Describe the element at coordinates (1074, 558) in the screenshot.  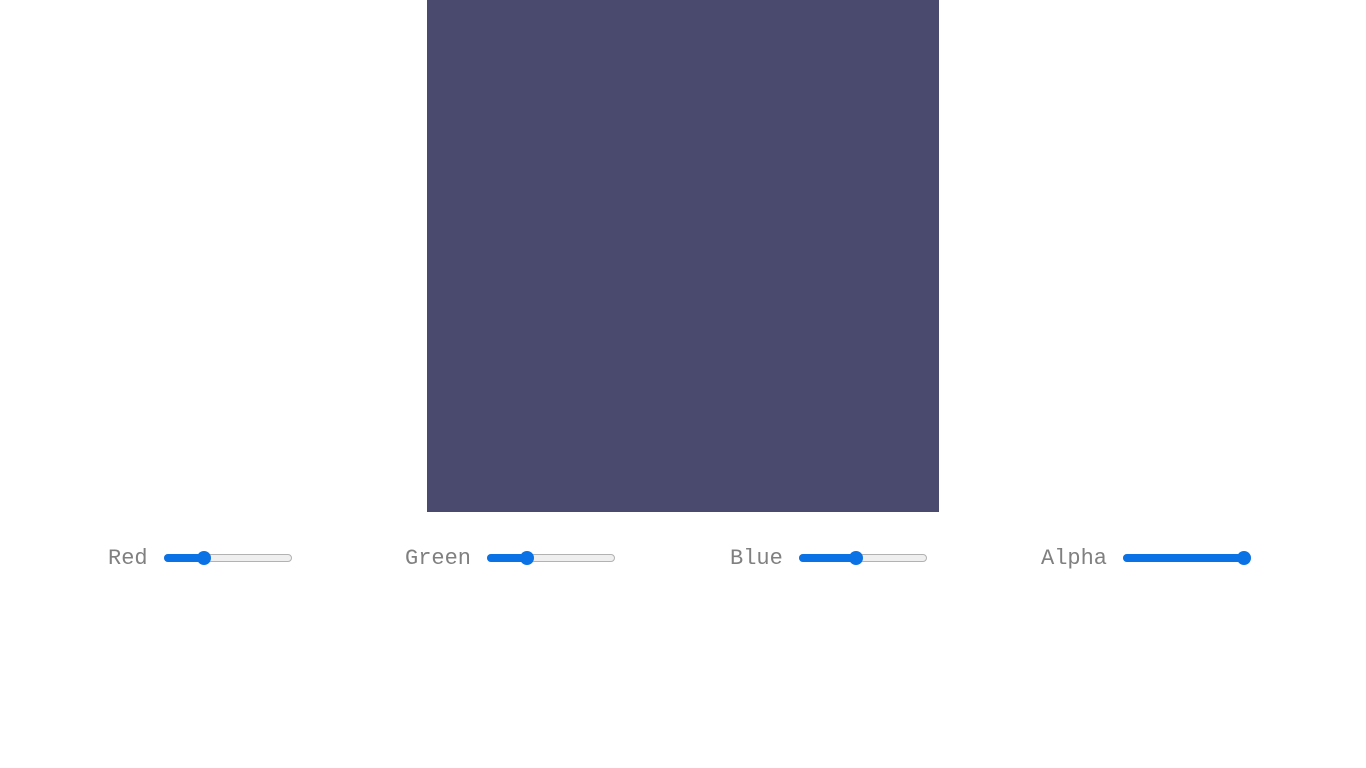
I see `alpha-label: Alpha` at that location.